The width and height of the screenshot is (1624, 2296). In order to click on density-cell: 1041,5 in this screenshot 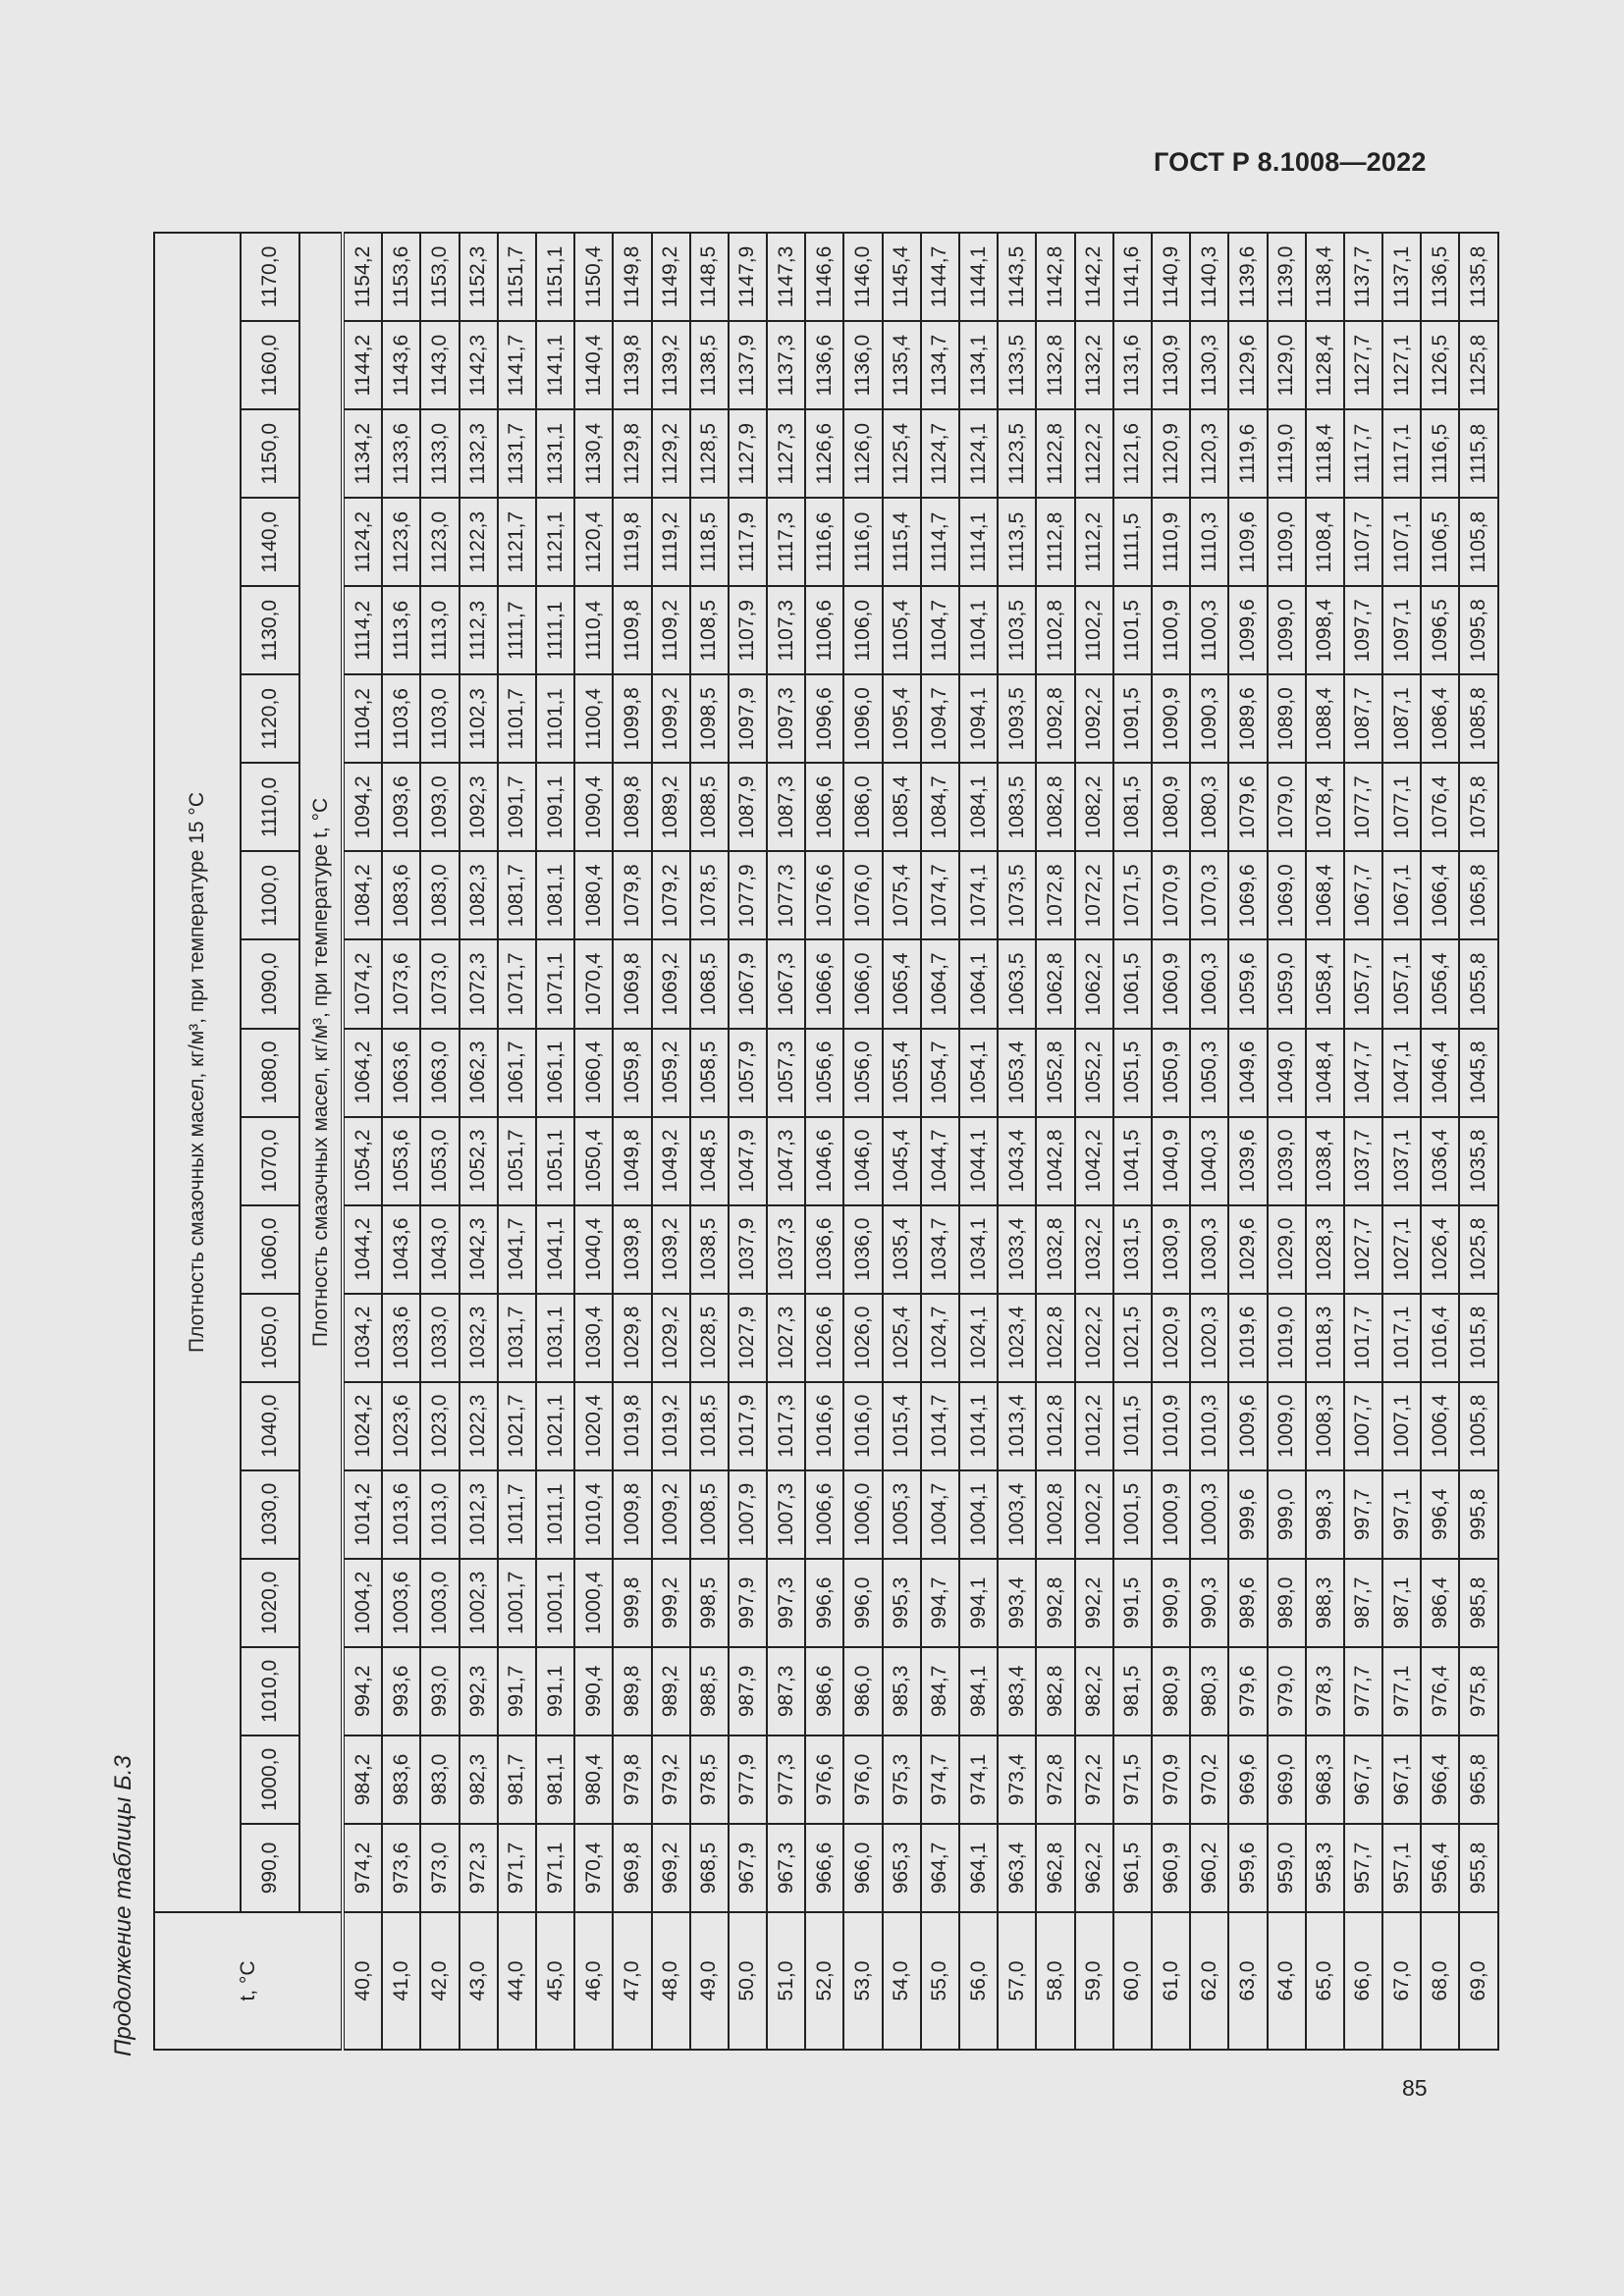, I will do `click(1132, 1160)`.